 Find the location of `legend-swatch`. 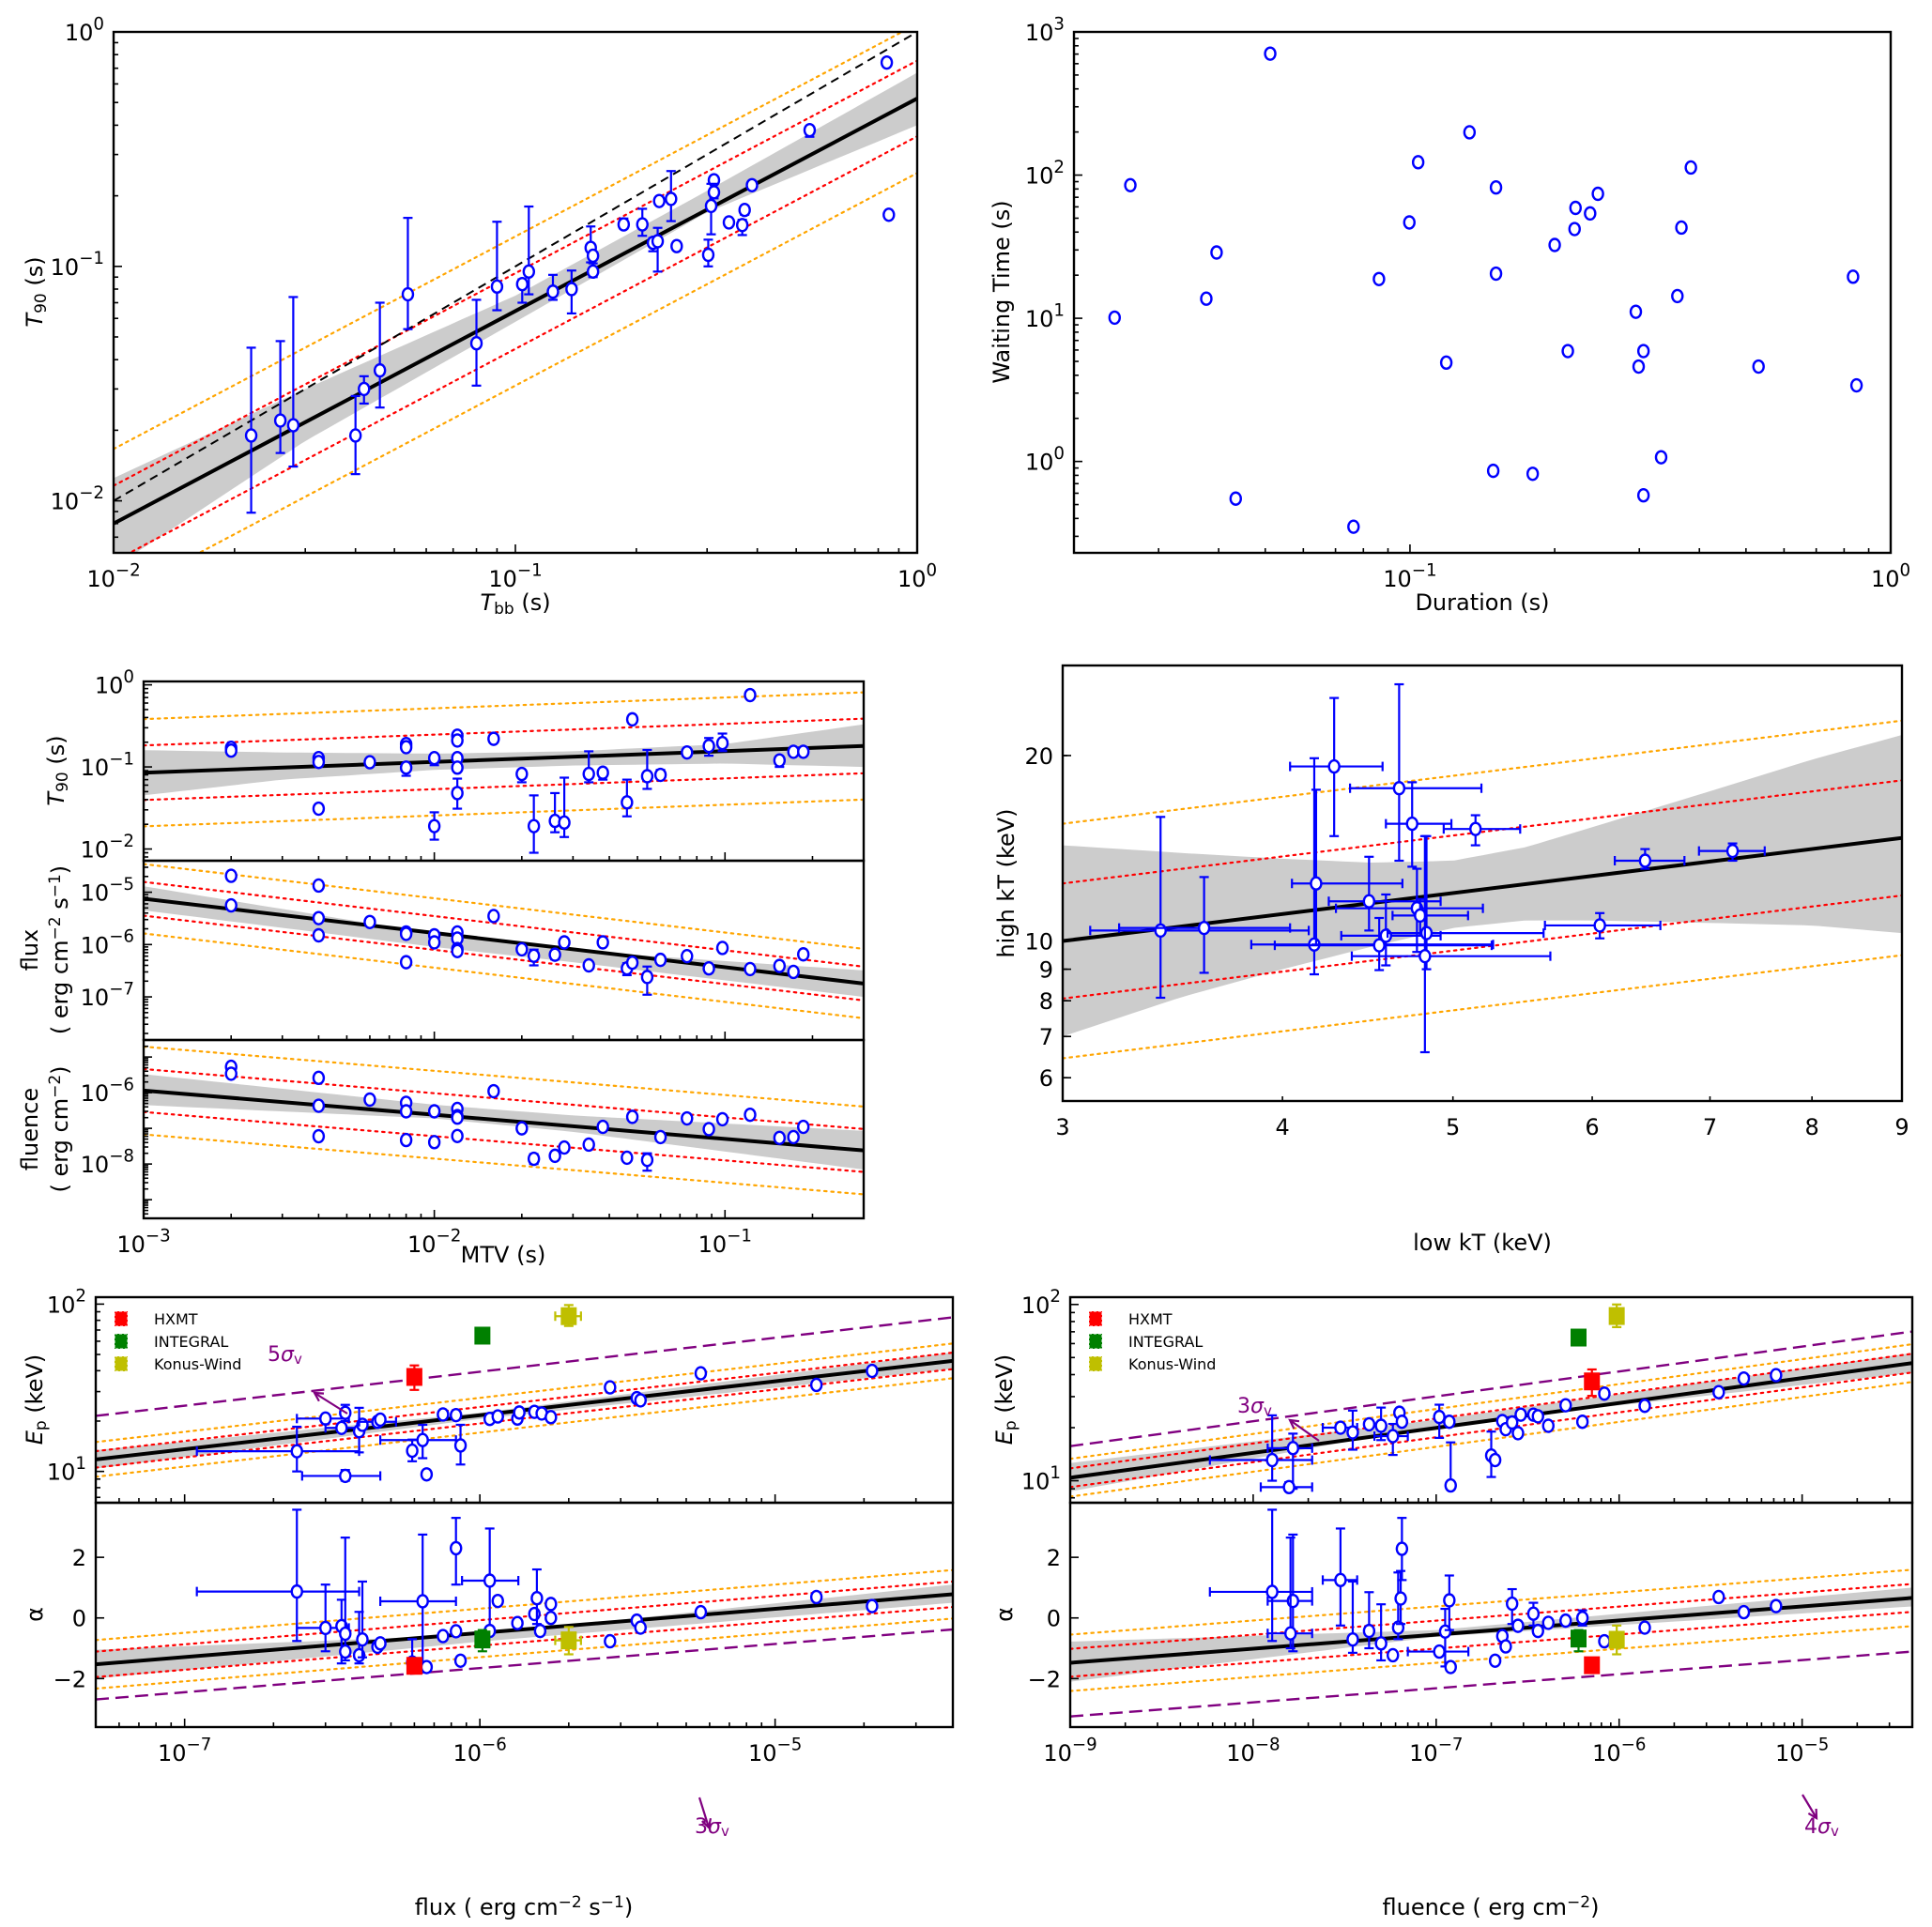

legend-swatch is located at coordinates (1095, 1363).